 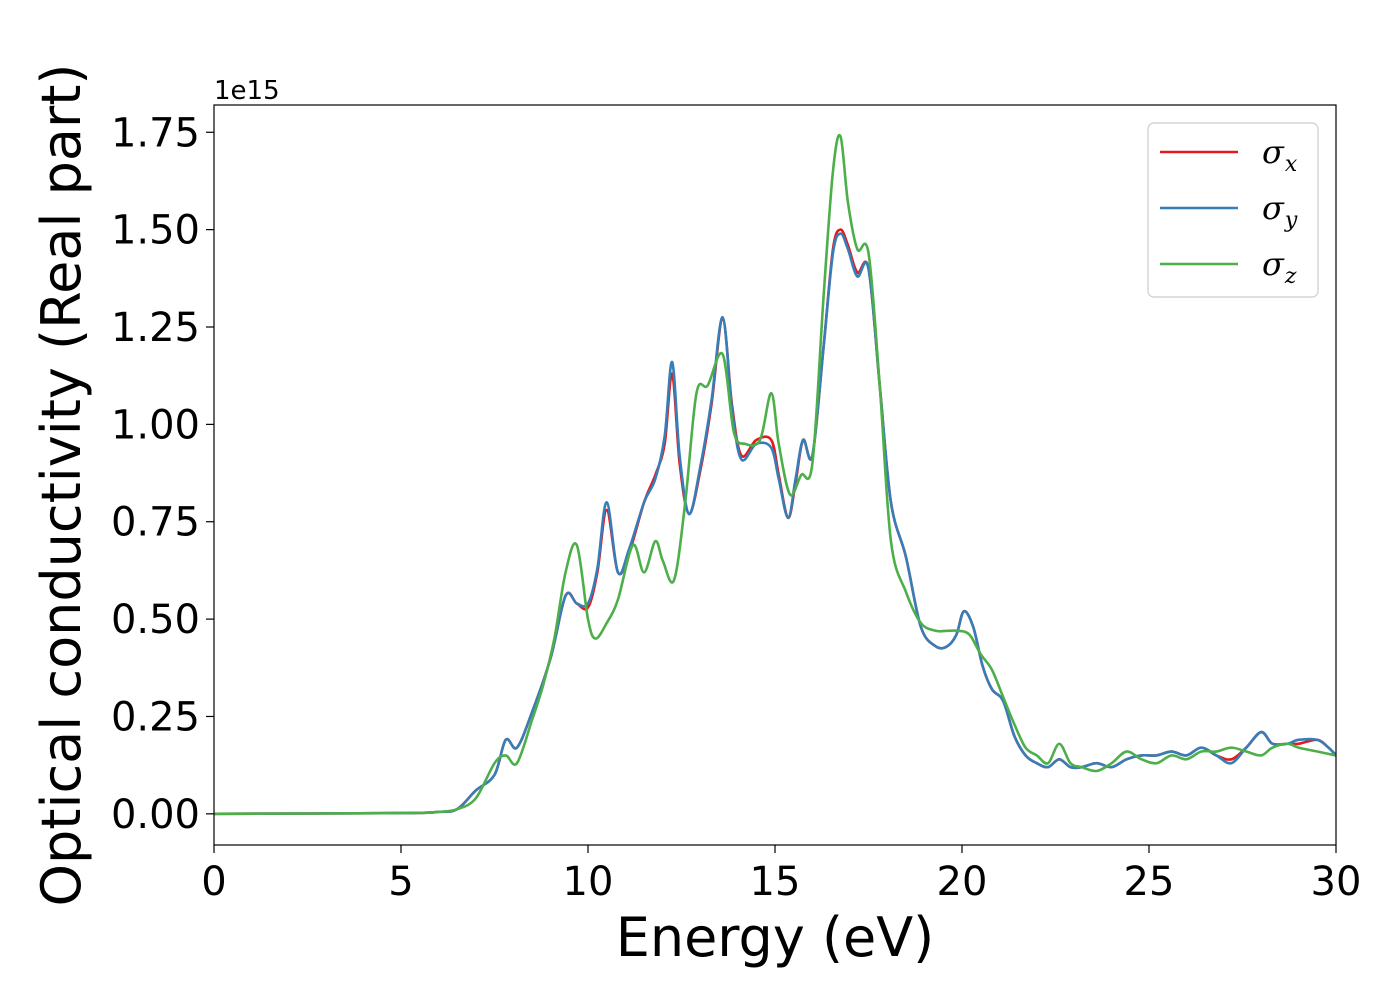 I want to click on y-axis-offset-text: 1e15, so click(x=247, y=91).